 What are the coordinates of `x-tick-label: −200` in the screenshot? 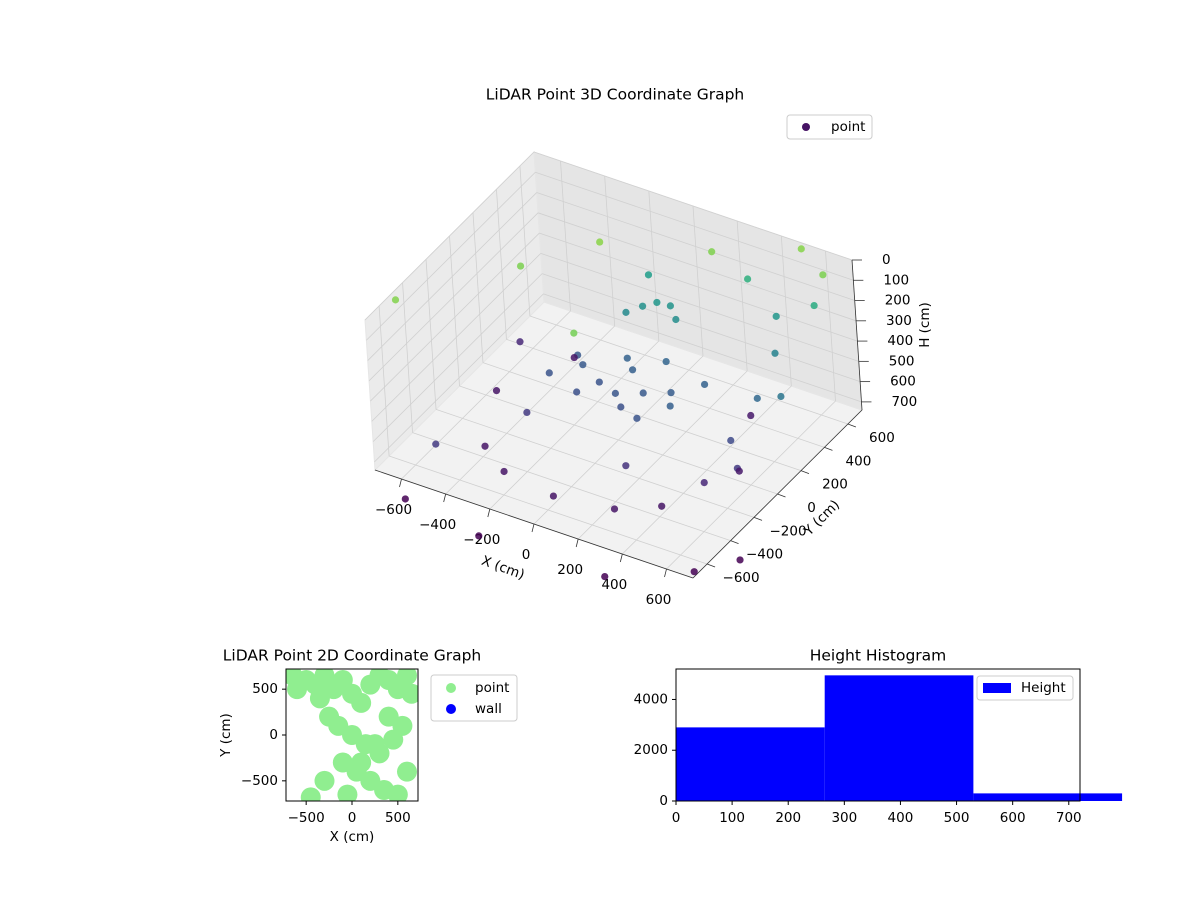 It's located at (481, 540).